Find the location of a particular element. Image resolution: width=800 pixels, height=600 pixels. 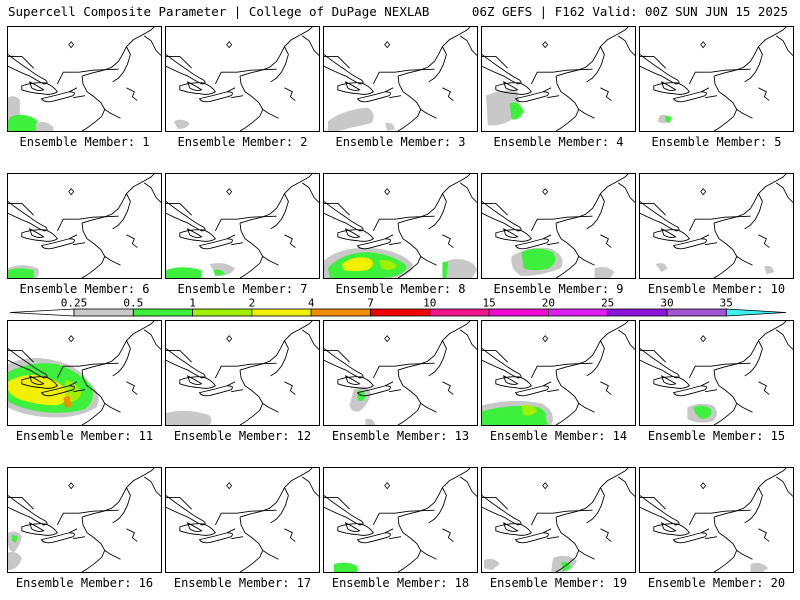

colorbar-tick-label: 25 is located at coordinates (607, 303).